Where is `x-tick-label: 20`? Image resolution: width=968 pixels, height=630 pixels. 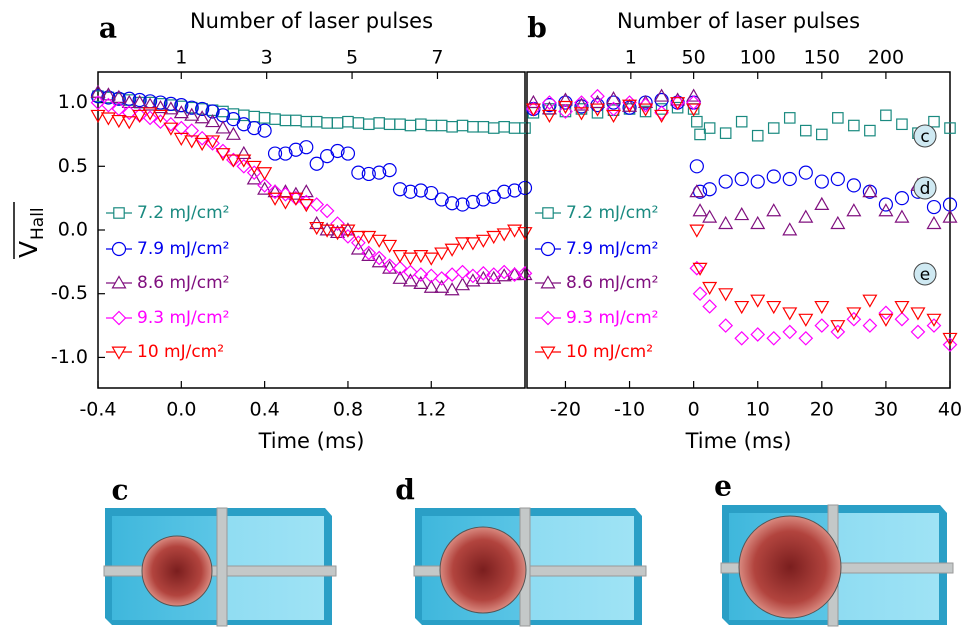
x-tick-label: 20 is located at coordinates (822, 410).